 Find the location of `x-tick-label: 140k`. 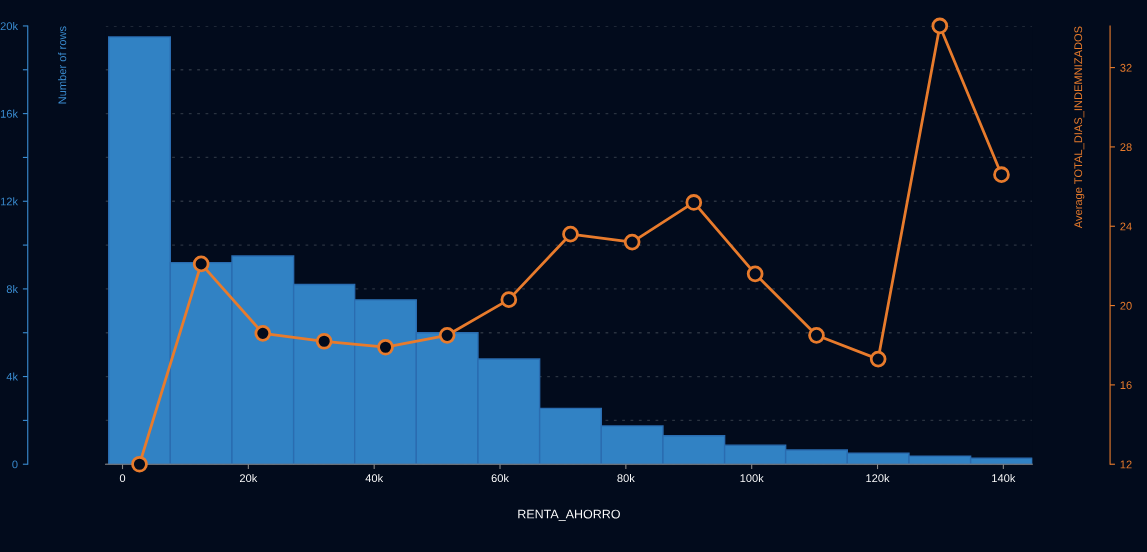

x-tick-label: 140k is located at coordinates (1004, 478).